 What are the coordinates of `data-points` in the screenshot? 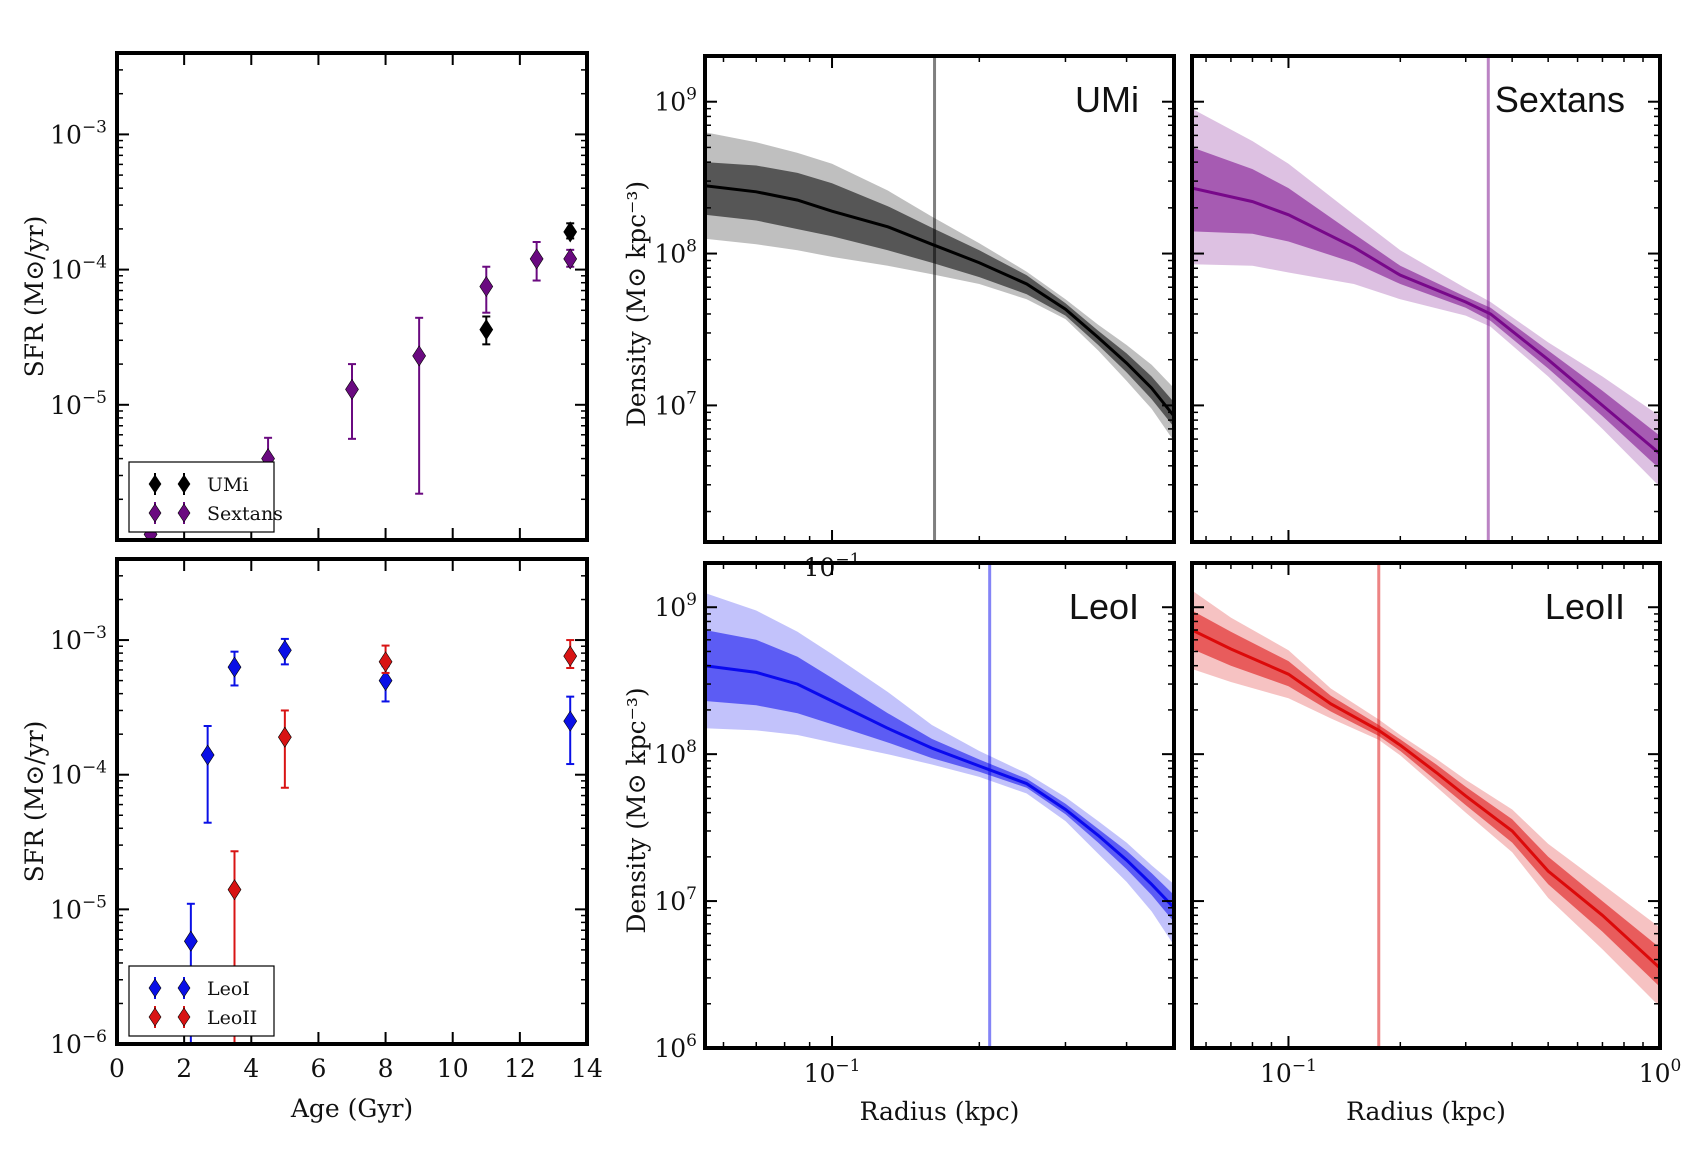 It's located at (380, 840).